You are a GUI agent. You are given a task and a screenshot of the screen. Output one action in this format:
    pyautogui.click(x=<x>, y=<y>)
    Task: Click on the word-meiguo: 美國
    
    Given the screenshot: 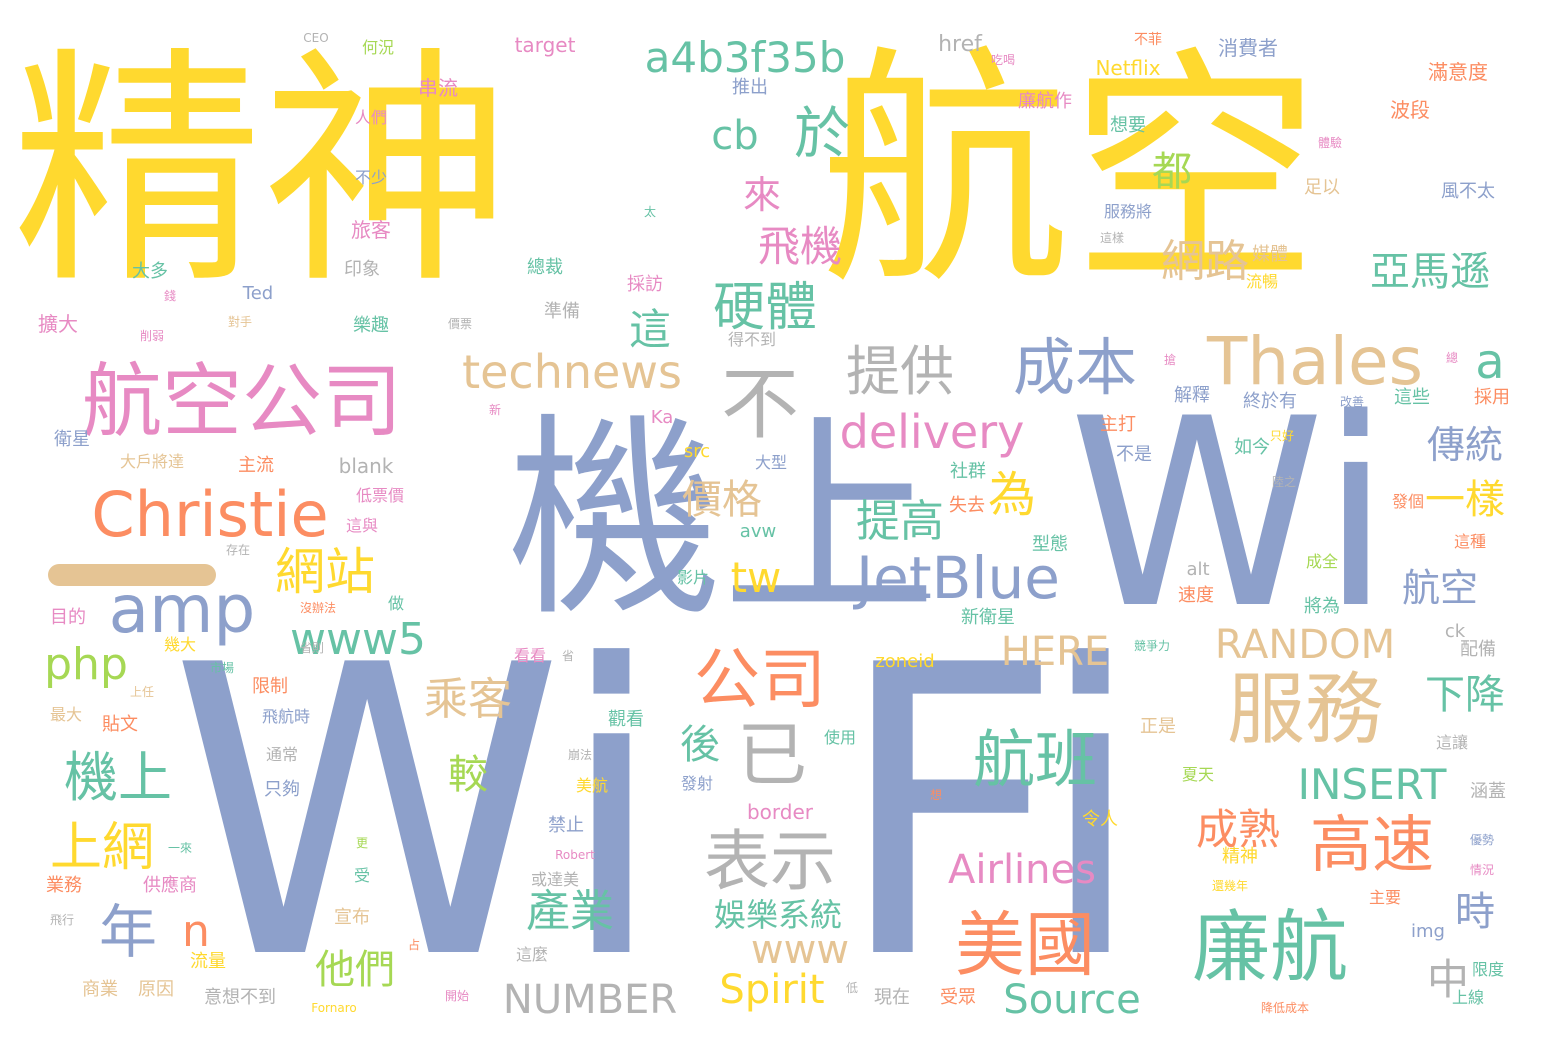 What is the action you would take?
    pyautogui.click(x=1025, y=945)
    